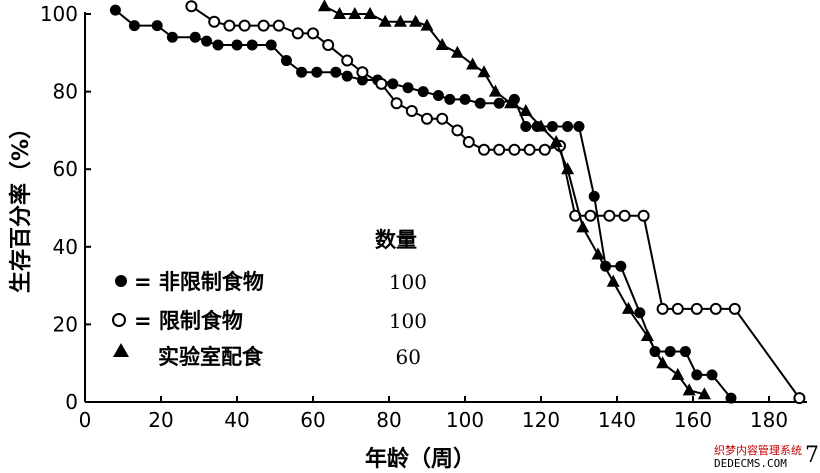  What do you see at coordinates (59, 14) in the screenshot?
I see `y-tick-label: 100` at bounding box center [59, 14].